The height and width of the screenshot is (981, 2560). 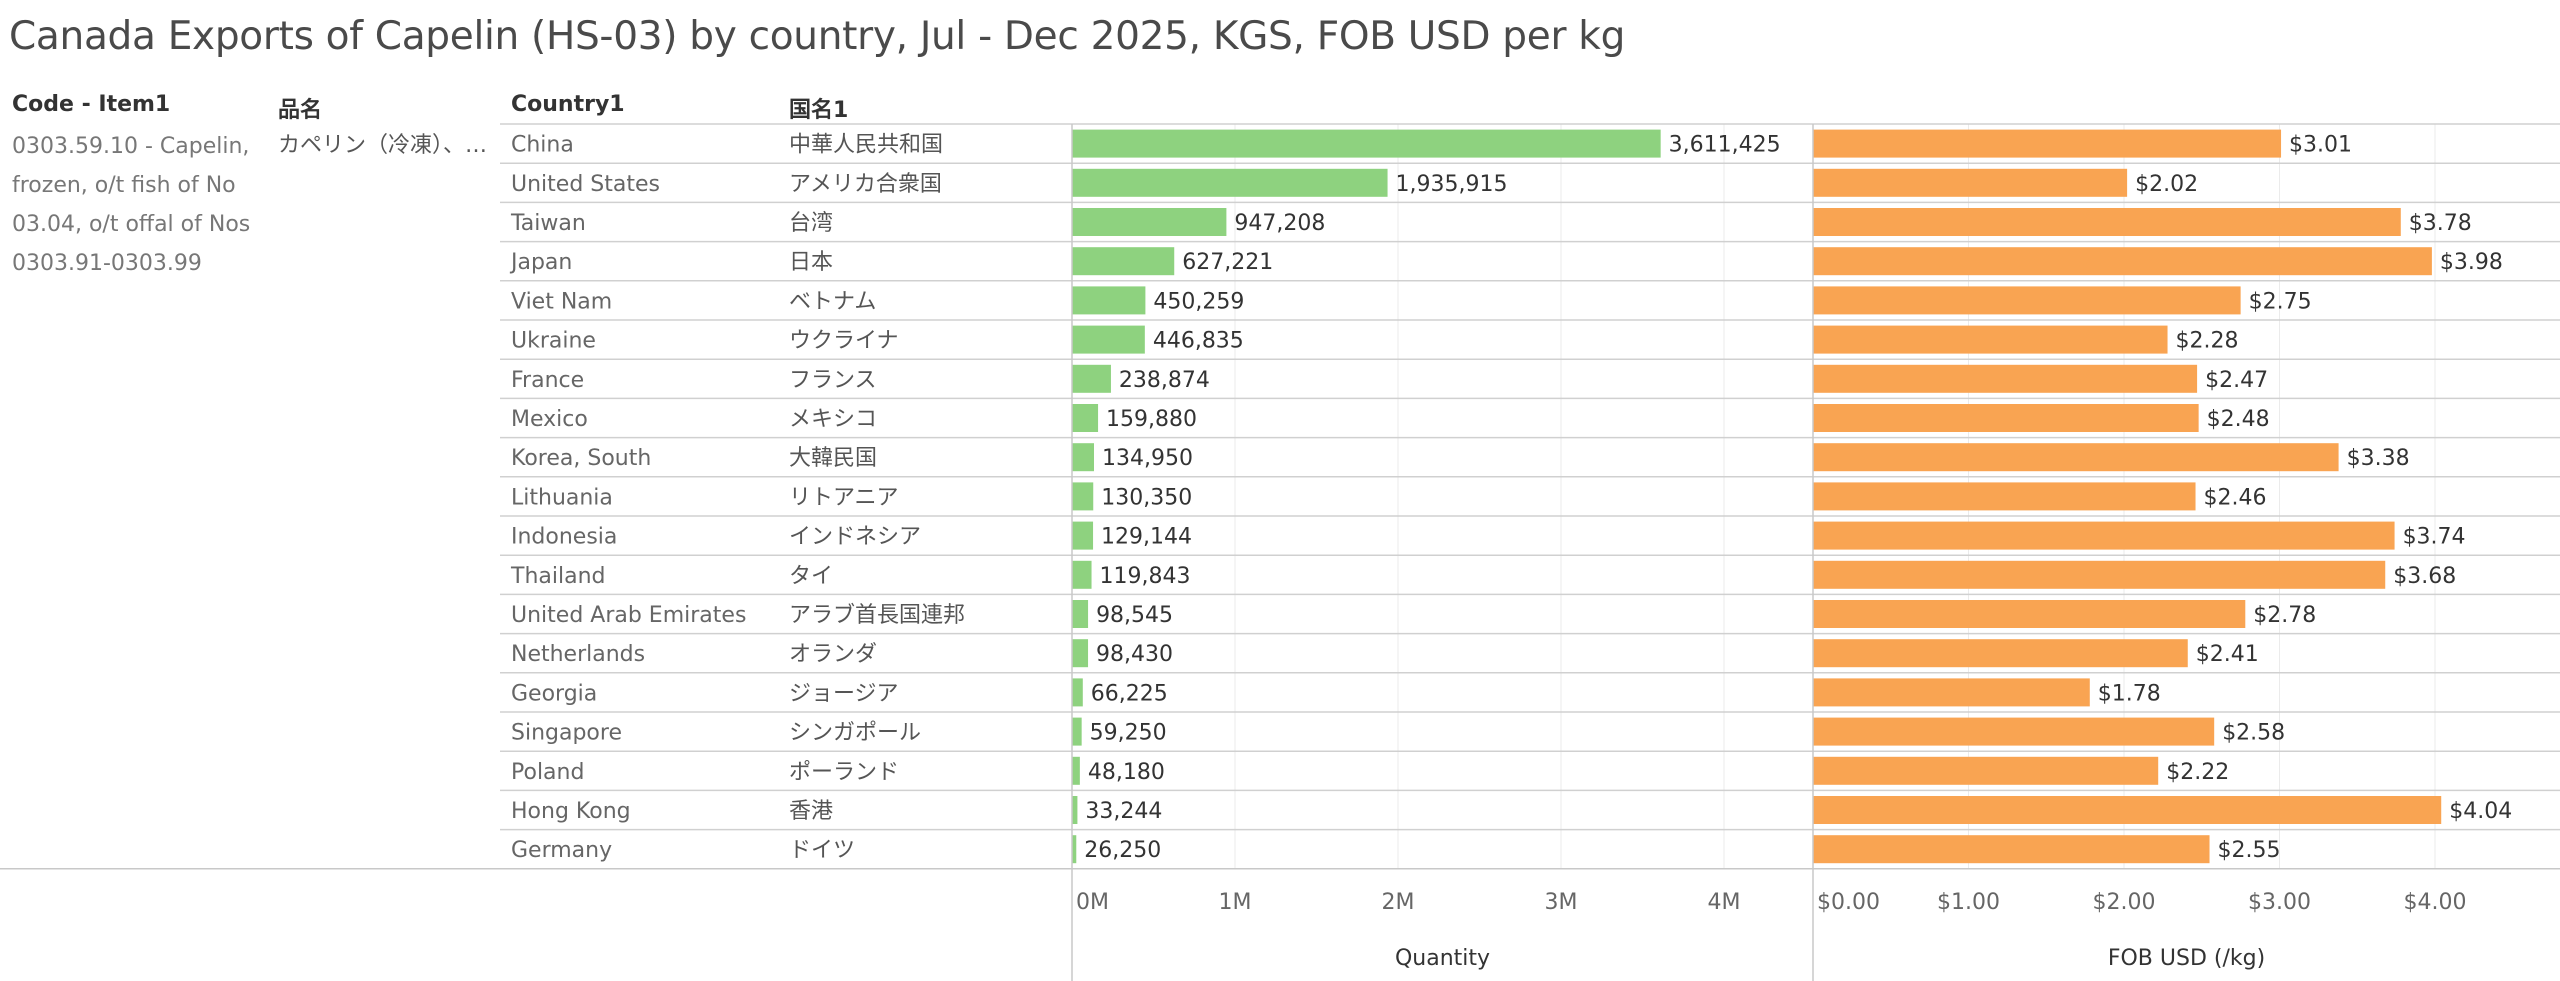 I want to click on quantity-value-label: 119,843, so click(x=1145, y=576).